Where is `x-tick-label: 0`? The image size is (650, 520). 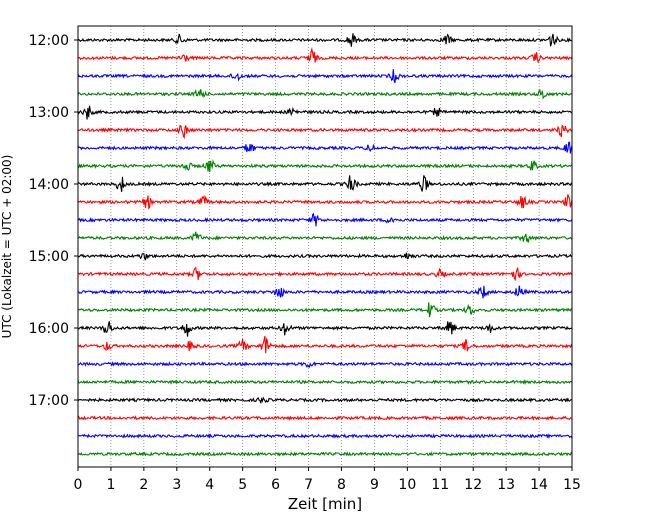
x-tick-label: 0 is located at coordinates (78, 485).